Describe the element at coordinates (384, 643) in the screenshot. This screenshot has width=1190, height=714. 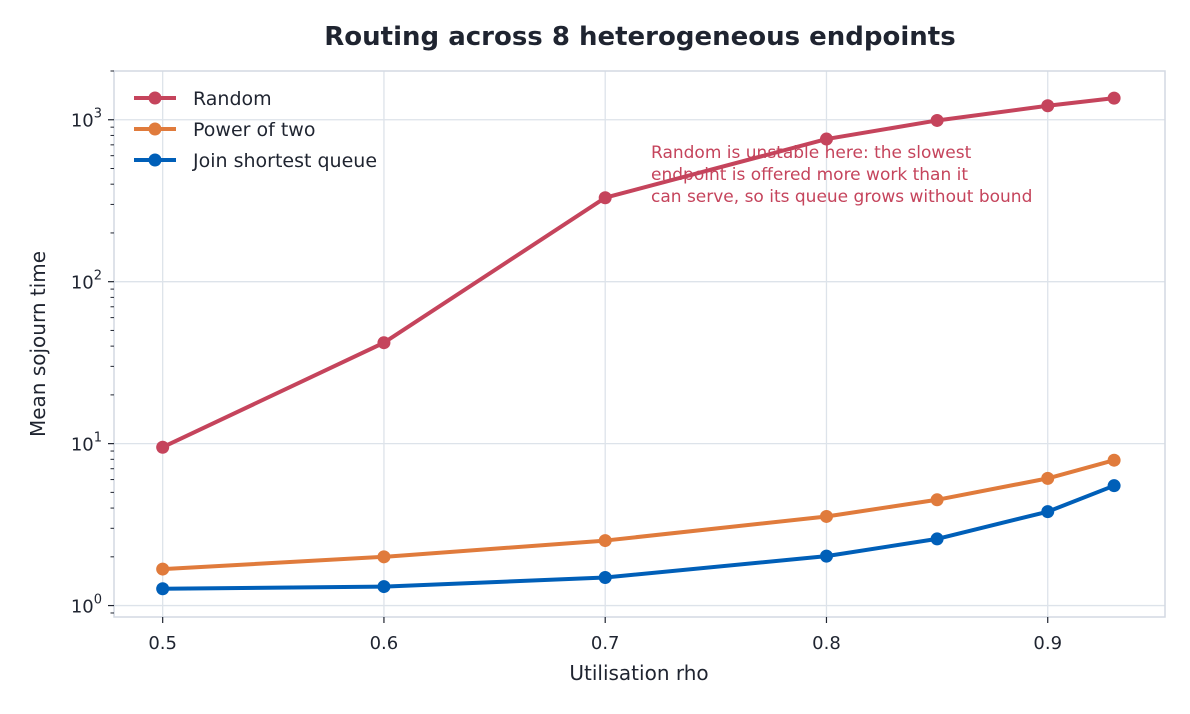
I see `x-tick-label: 0.6` at that location.